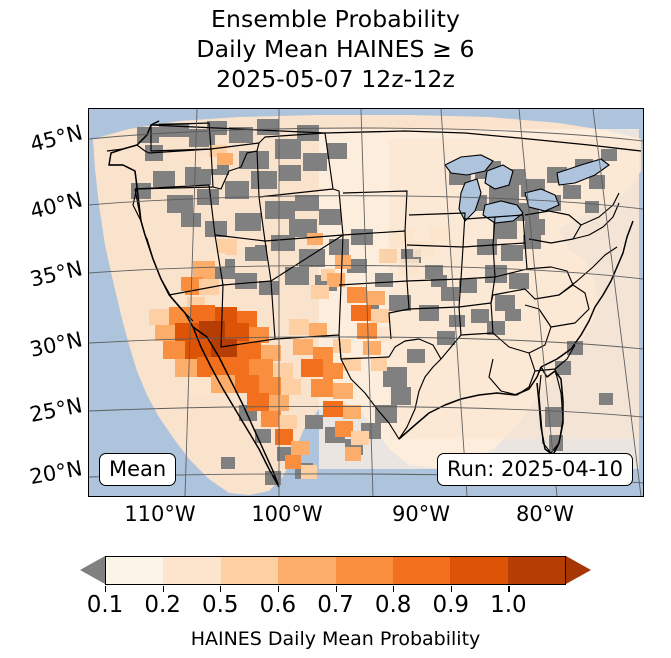 The height and width of the screenshot is (658, 671). I want to click on colorbar-over-arrow, so click(578, 570).